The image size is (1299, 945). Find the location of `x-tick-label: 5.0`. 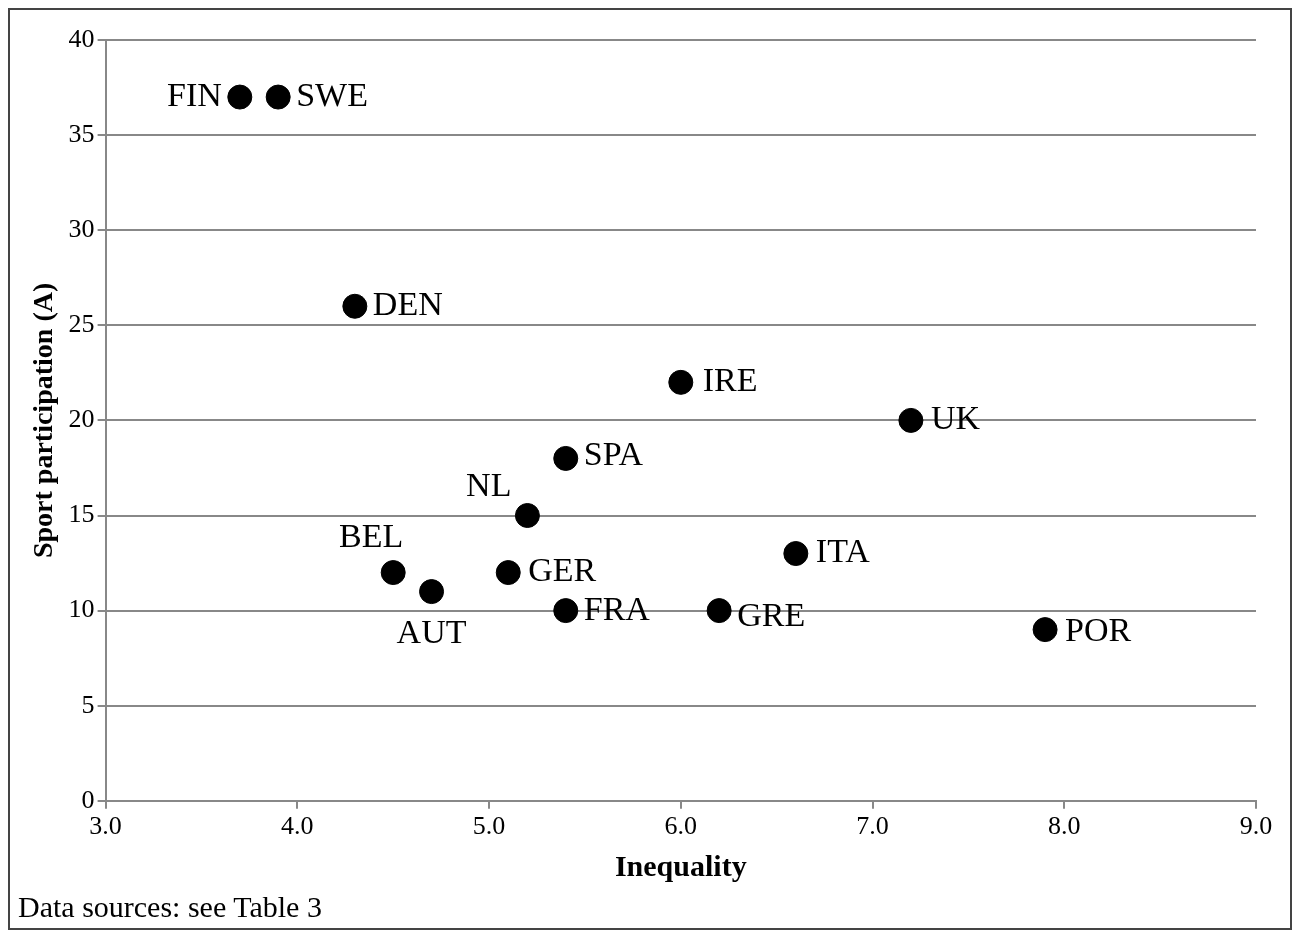

x-tick-label: 5.0 is located at coordinates (489, 826).